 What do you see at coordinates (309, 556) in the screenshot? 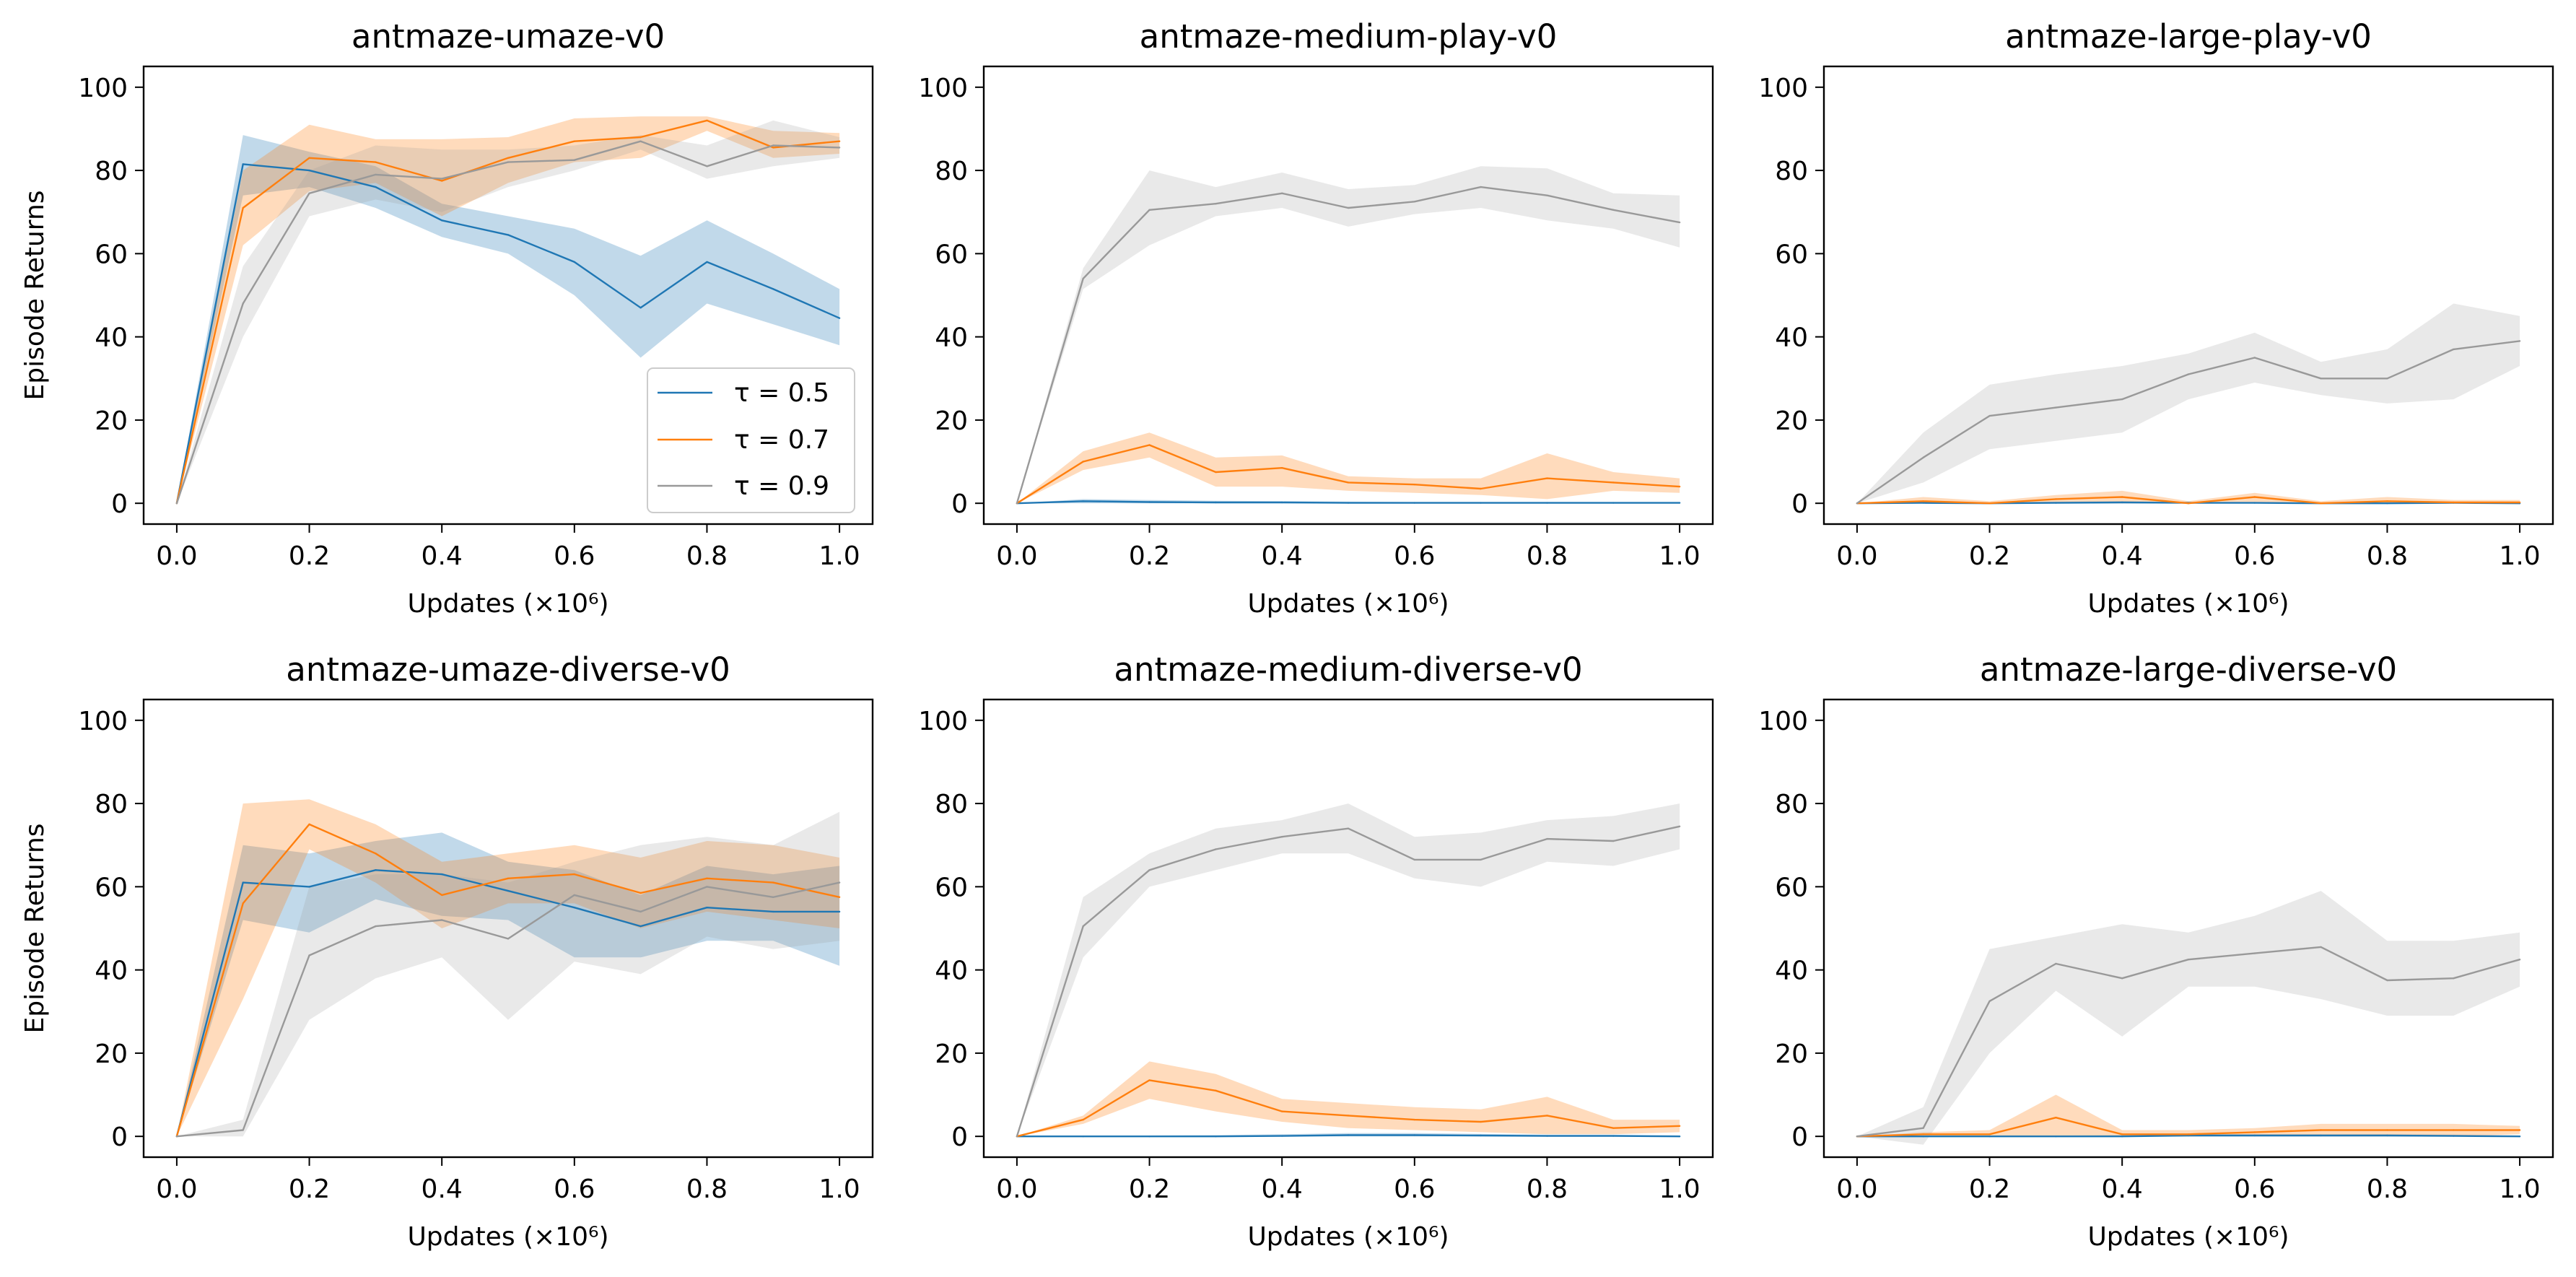
I see `x-tick-label: 0.2` at bounding box center [309, 556].